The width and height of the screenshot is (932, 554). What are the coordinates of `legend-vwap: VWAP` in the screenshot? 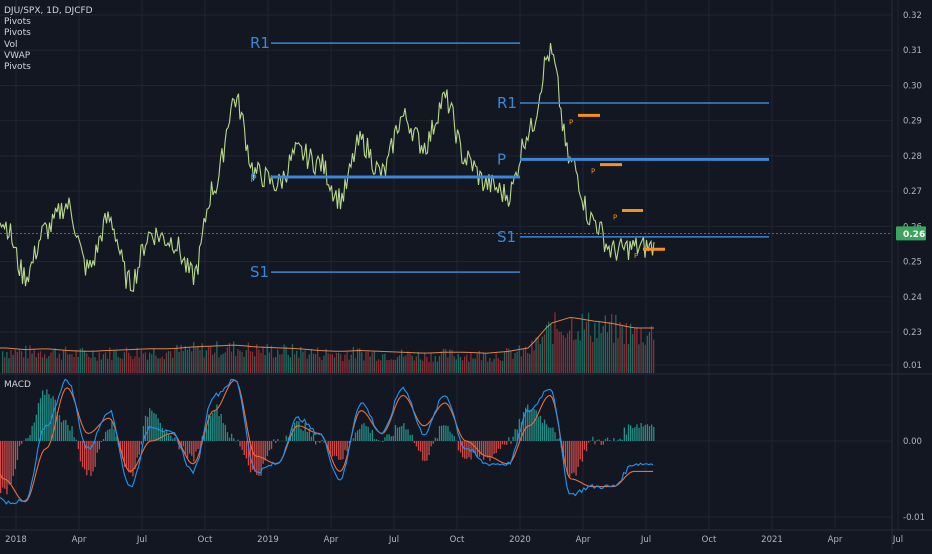 It's located at (48, 56).